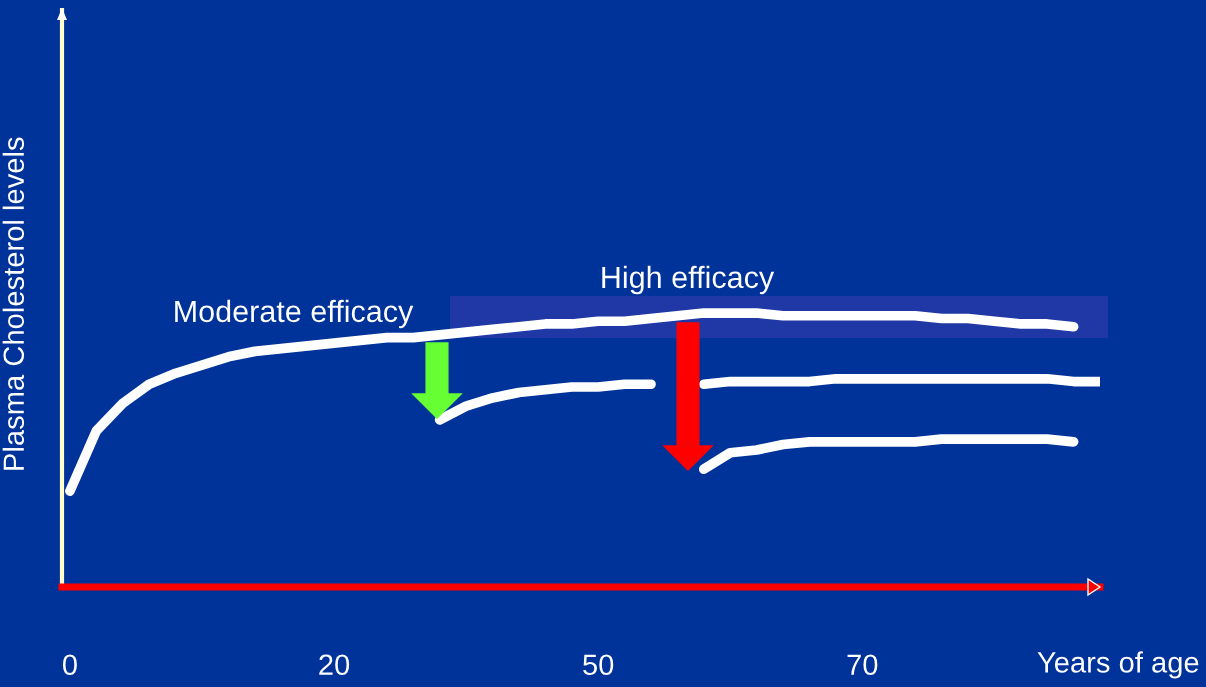 Image resolution: width=1206 pixels, height=687 pixels. Describe the element at coordinates (1118, 665) in the screenshot. I see `x-axis-title: Years of age` at that location.